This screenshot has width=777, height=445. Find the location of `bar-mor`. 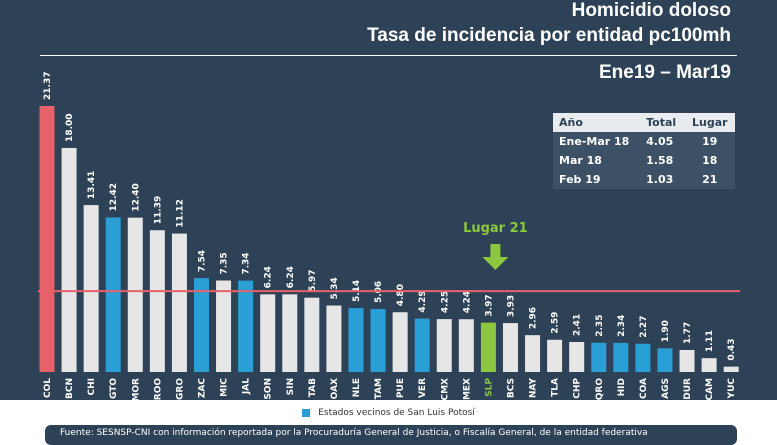

bar-mor is located at coordinates (135, 294).